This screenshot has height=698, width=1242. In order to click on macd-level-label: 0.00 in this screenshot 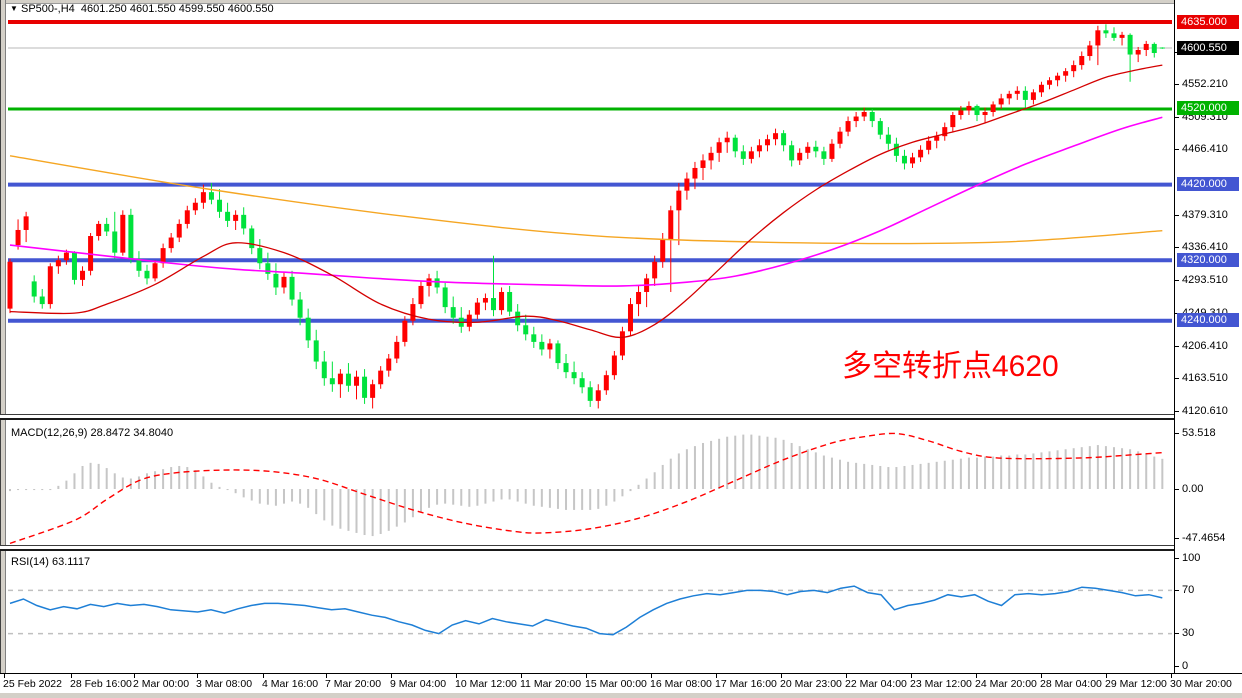, I will do `click(1193, 489)`.